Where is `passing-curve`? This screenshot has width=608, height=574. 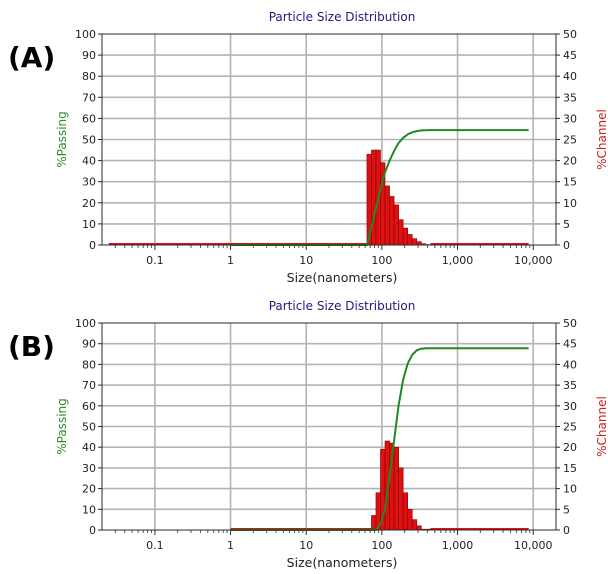
passing-curve is located at coordinates (379, 187).